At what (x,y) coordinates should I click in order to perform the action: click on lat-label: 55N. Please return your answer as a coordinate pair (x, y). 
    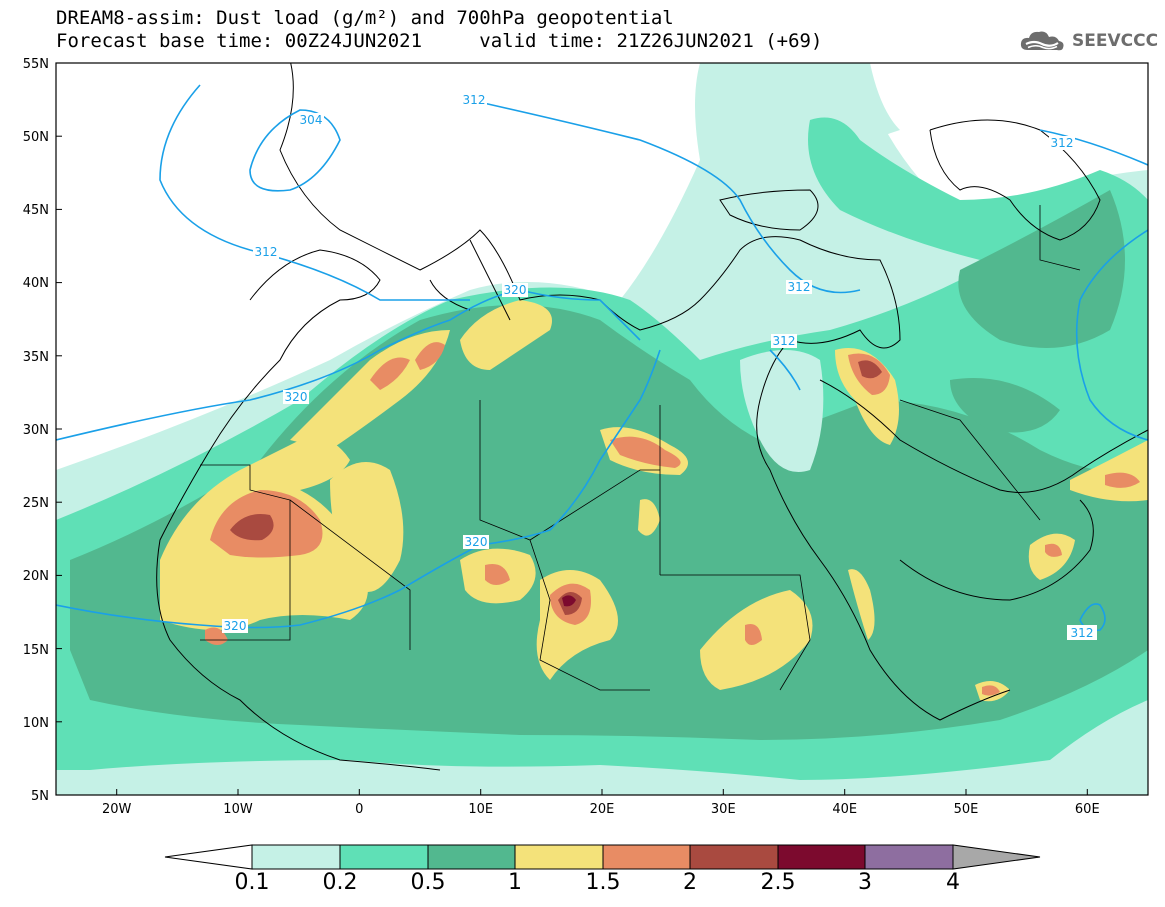
    Looking at the image, I should click on (36, 64).